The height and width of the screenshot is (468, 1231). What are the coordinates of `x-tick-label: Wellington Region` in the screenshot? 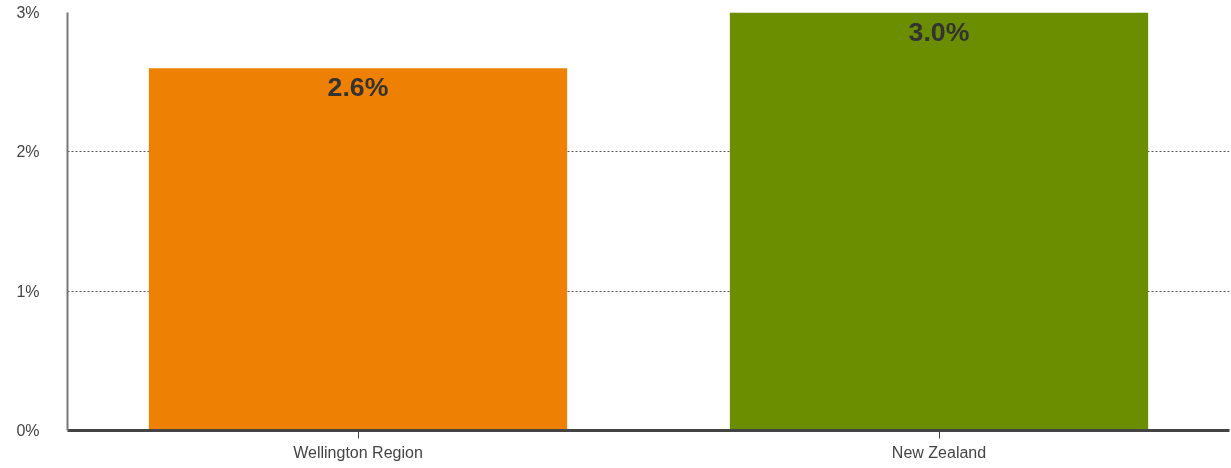 It's located at (358, 452).